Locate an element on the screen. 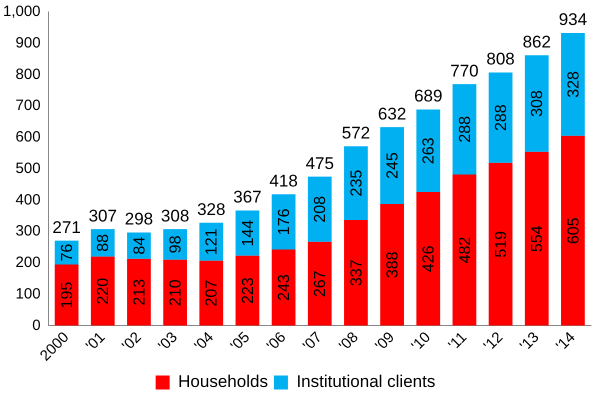 This screenshot has width=599, height=401. total-label: 307 is located at coordinates (102, 216).